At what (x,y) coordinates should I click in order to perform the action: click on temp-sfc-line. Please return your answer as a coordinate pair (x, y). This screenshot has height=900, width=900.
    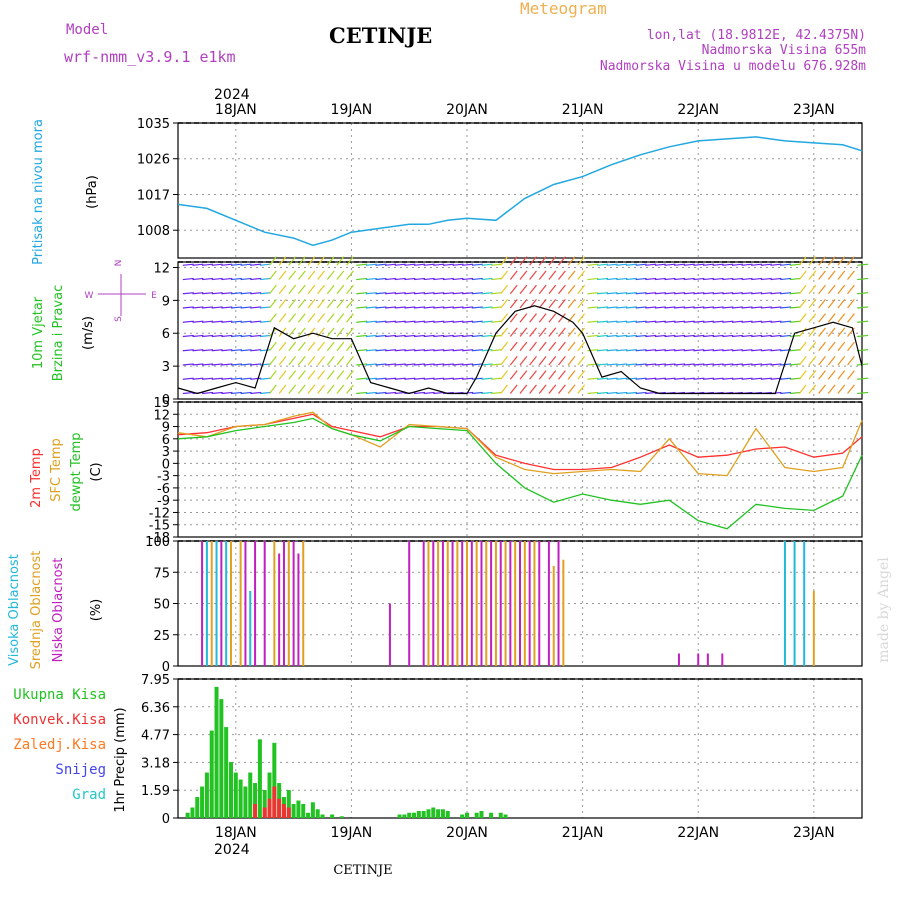
    Looking at the image, I should click on (520, 444).